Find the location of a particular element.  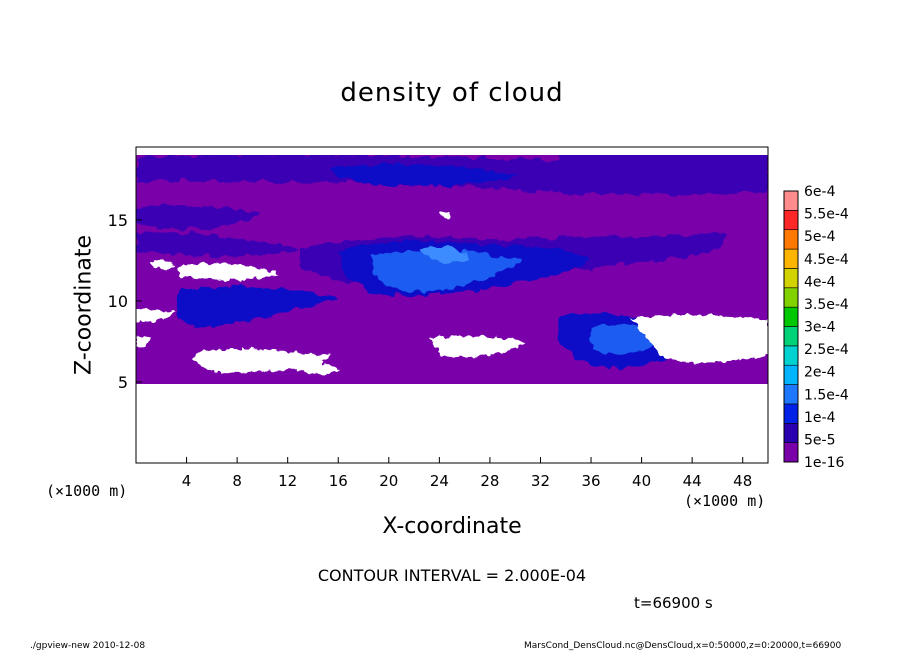

contour-interval-label: CONTOUR INTERVAL = 2.000E-04 is located at coordinates (452, 575).